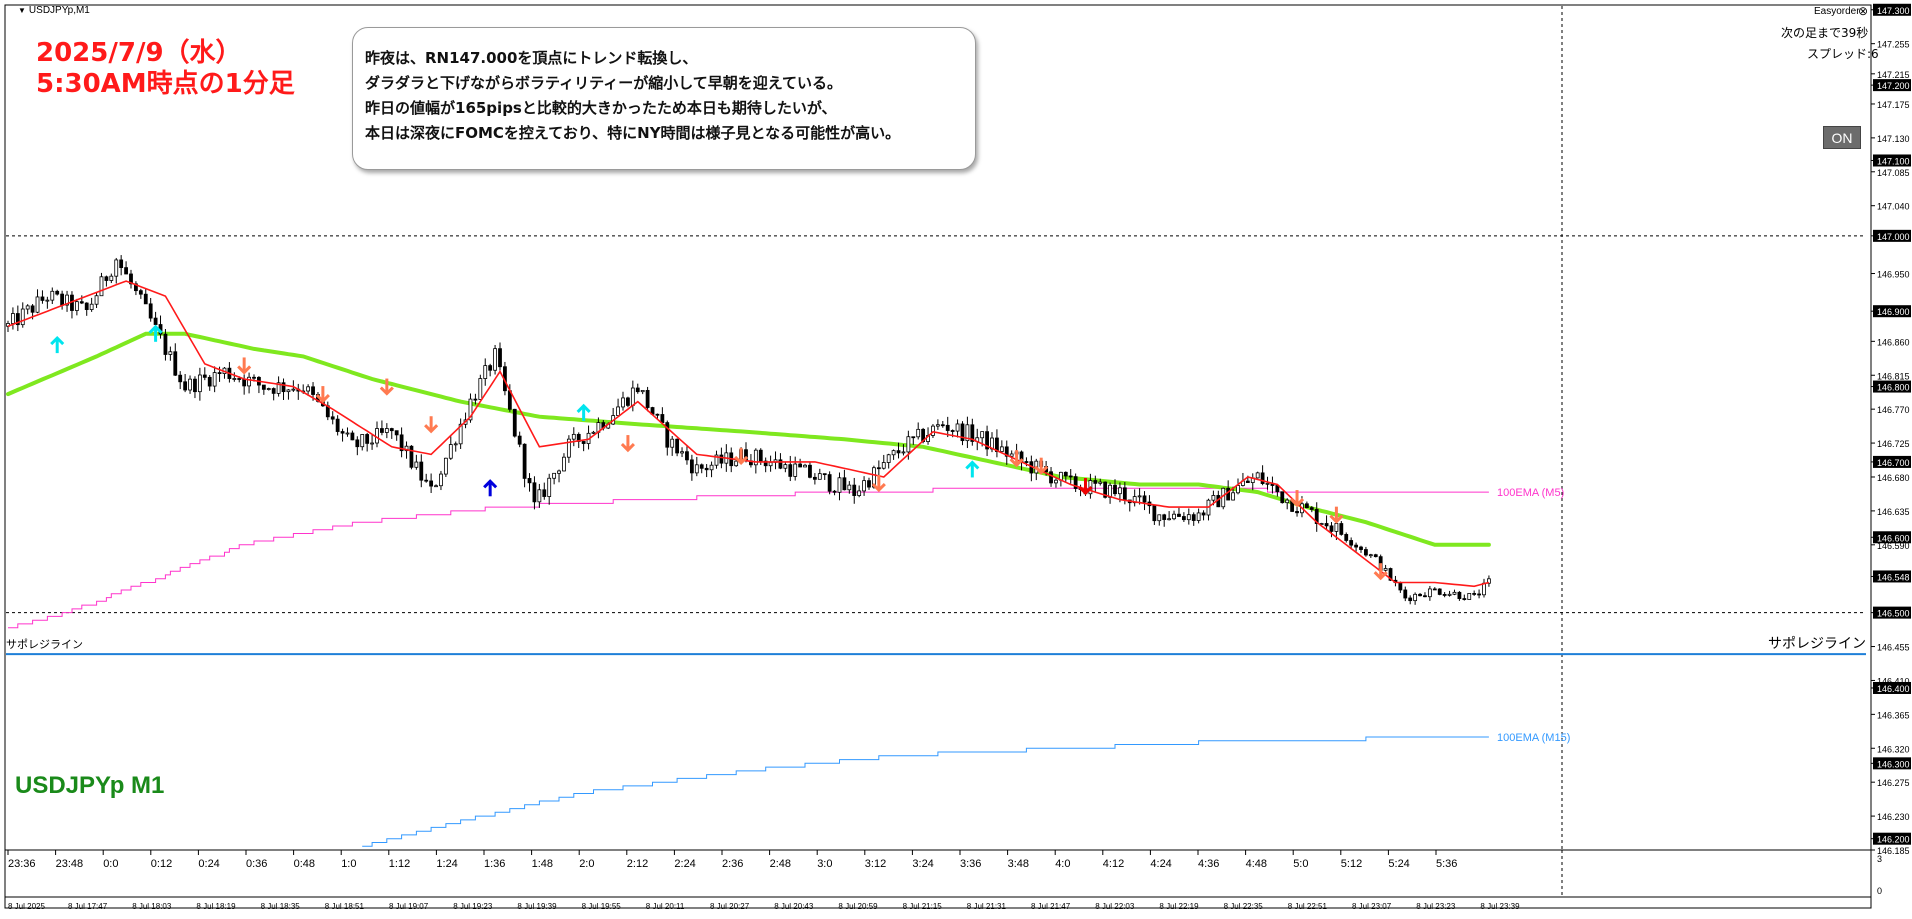  Describe the element at coordinates (922, 864) in the screenshot. I see `x-tick-label-top: 3:24` at that location.